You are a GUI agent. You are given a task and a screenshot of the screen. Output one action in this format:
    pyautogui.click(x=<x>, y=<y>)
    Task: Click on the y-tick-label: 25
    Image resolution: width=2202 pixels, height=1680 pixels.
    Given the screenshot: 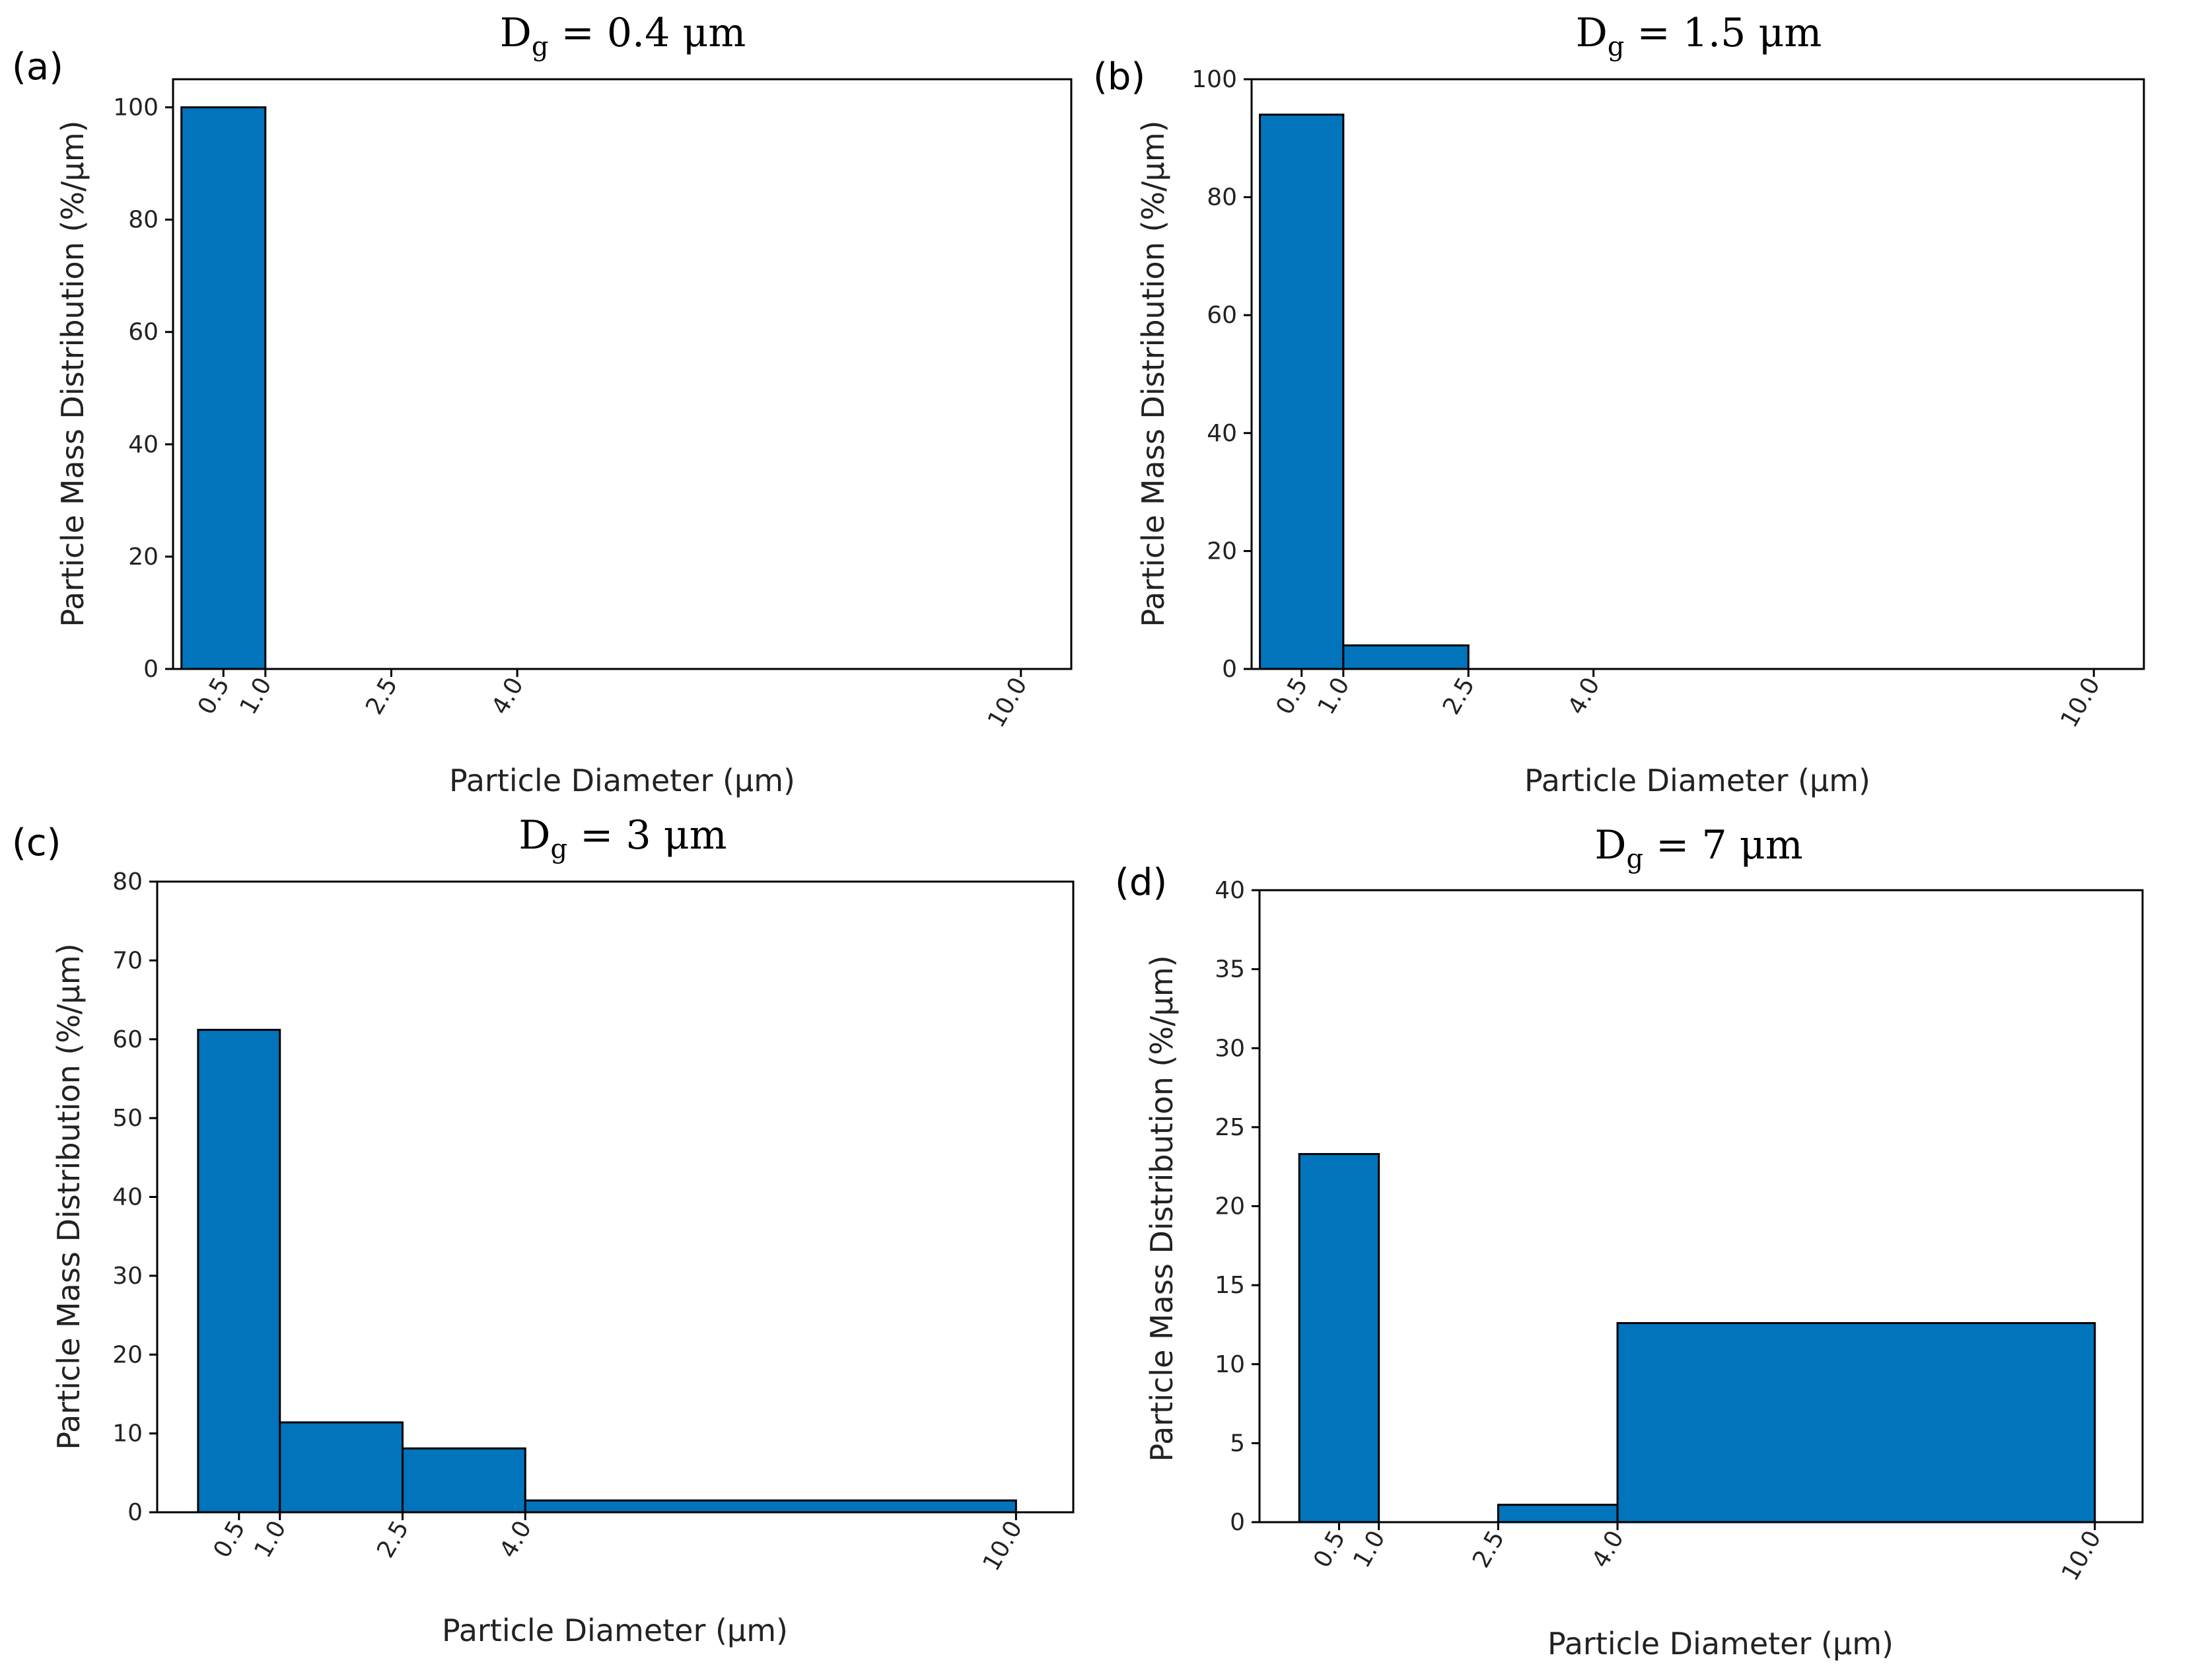 What is the action you would take?
    pyautogui.click(x=1230, y=1127)
    